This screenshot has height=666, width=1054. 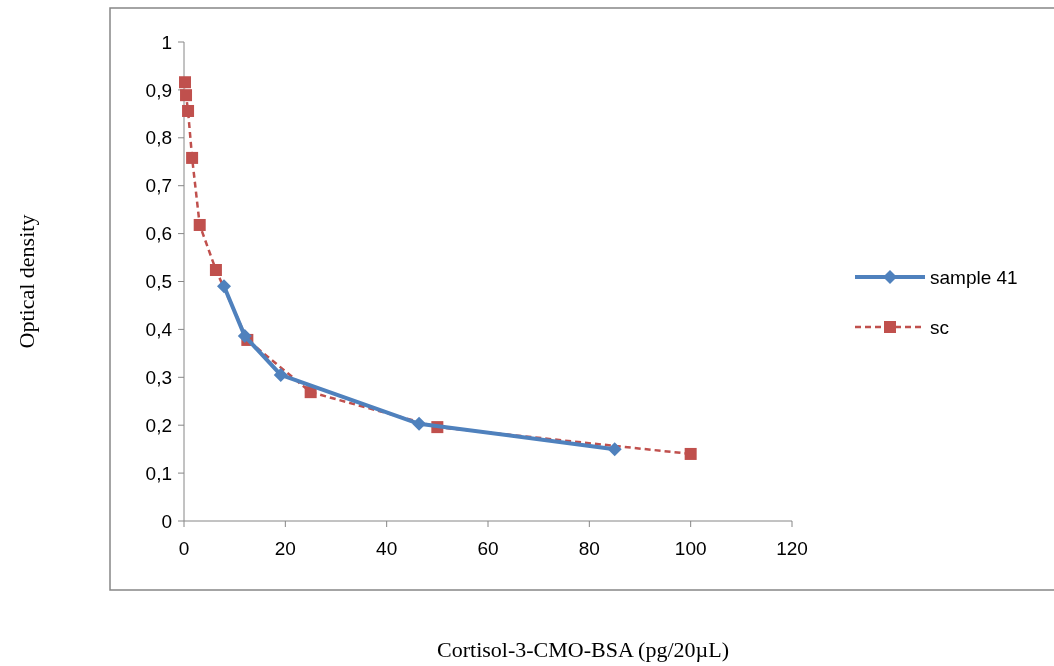 I want to click on y-tick-label: 0,8, so click(x=158, y=138).